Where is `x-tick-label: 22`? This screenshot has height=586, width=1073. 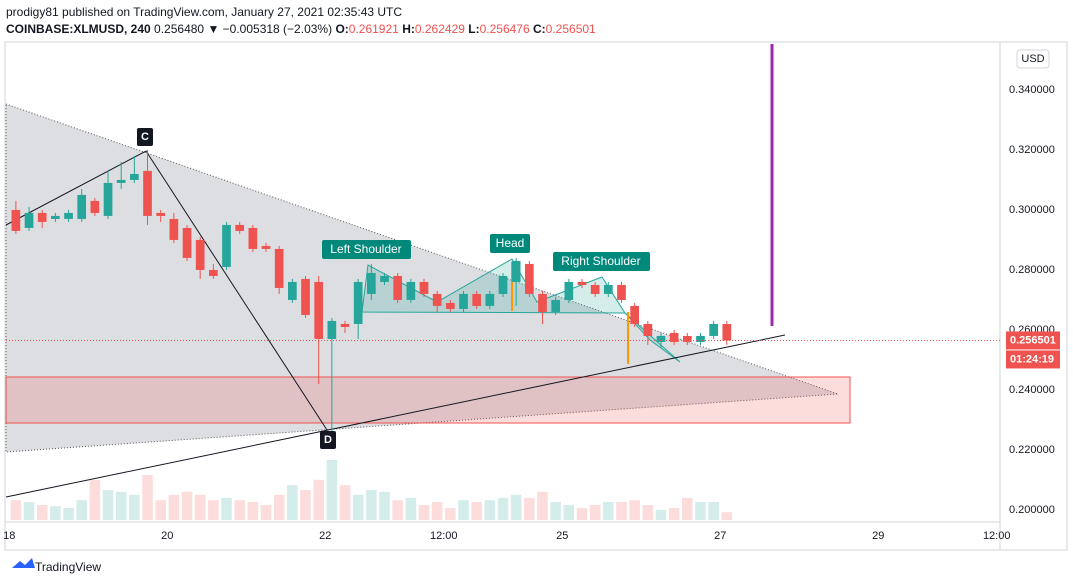 x-tick-label: 22 is located at coordinates (325, 536).